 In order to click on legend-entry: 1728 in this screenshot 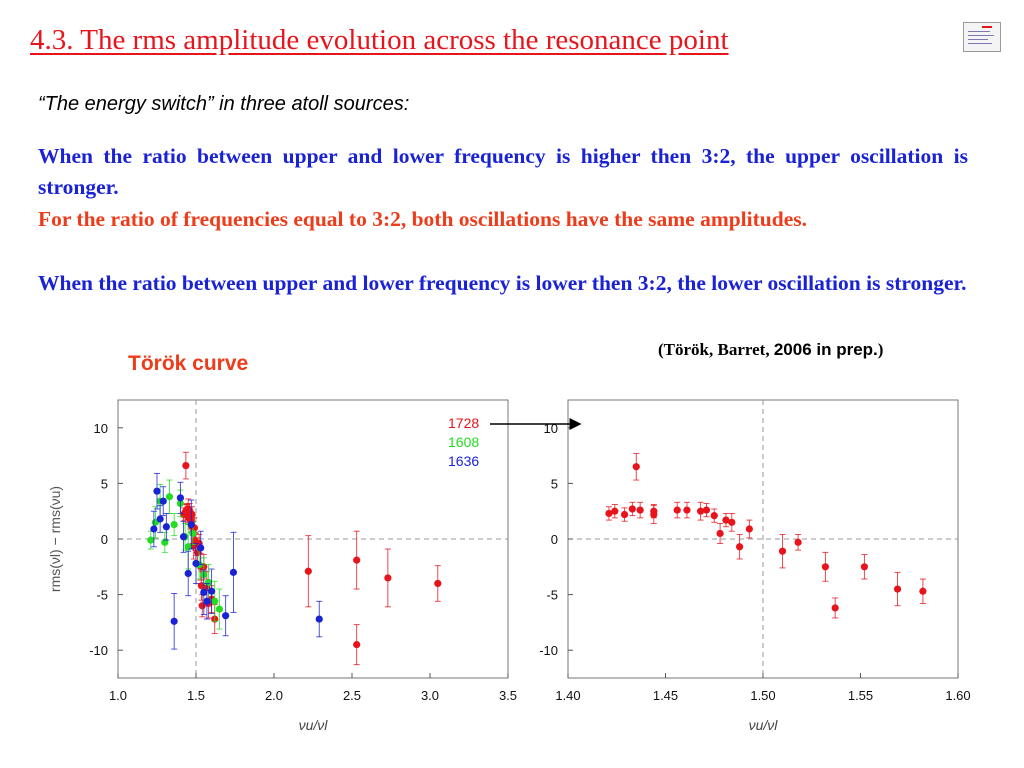, I will do `click(463, 423)`.